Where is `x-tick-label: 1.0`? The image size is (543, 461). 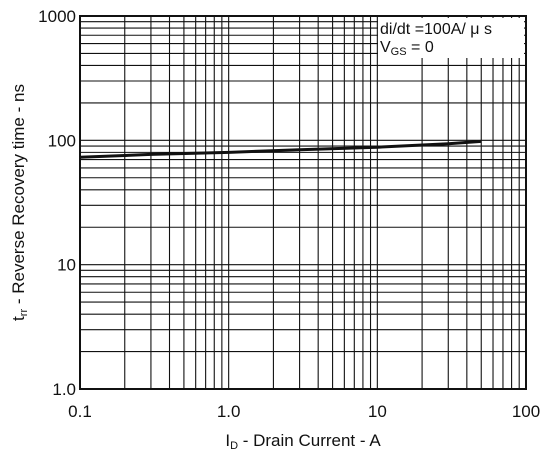 x-tick-label: 1.0 is located at coordinates (229, 411).